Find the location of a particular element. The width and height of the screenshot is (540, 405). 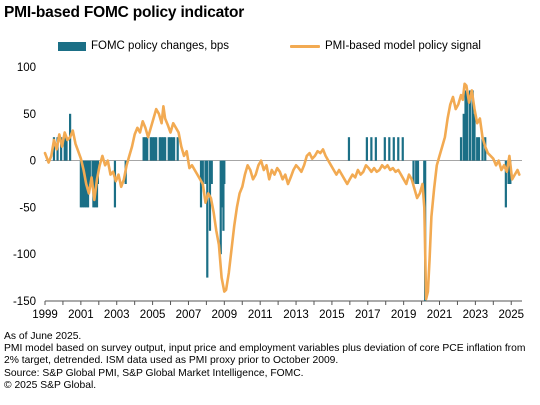

legend-swatch-line is located at coordinates (305, 46).